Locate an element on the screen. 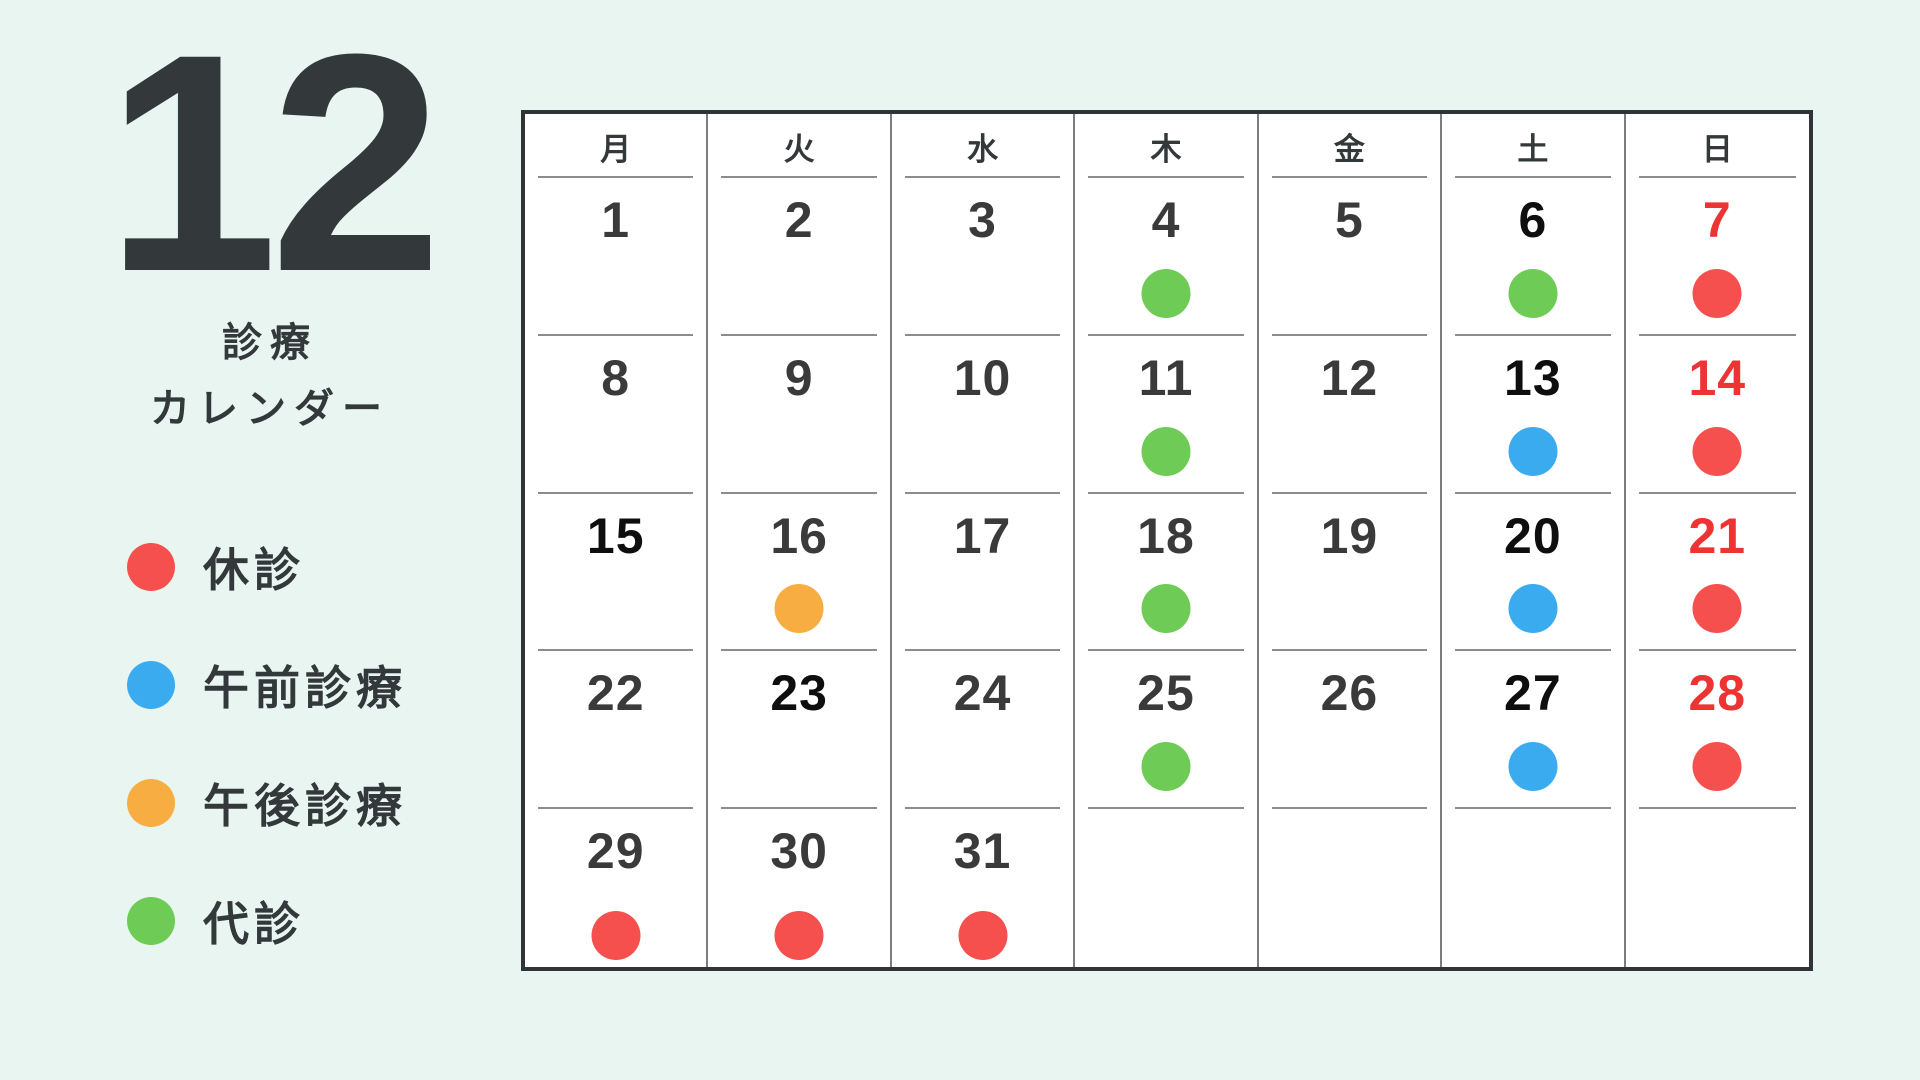 The width and height of the screenshot is (1920, 1080). calendar-day-cell-21: 21 is located at coordinates (1717, 573).